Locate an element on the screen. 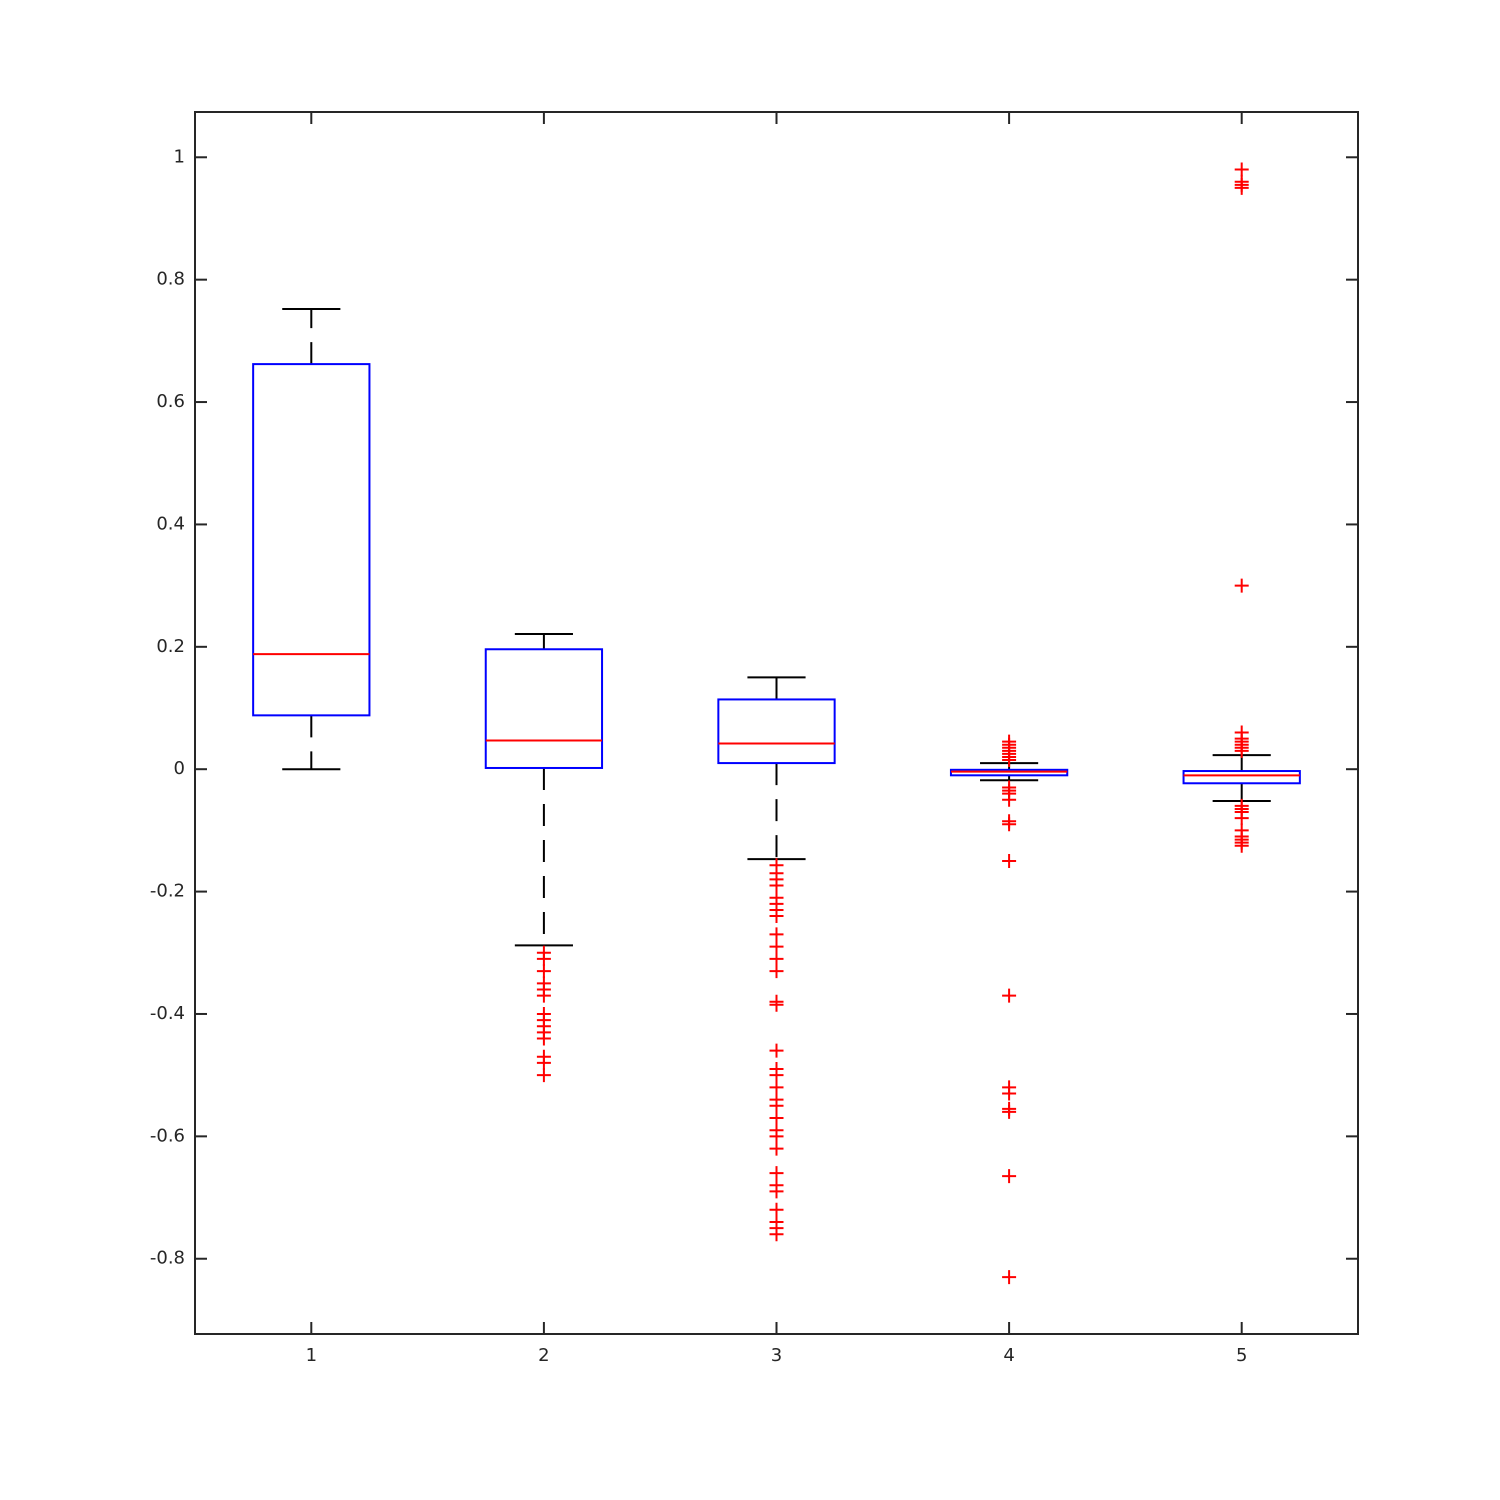 This screenshot has width=1500, height=1500. x-tick-label: 1 is located at coordinates (311, 1355).